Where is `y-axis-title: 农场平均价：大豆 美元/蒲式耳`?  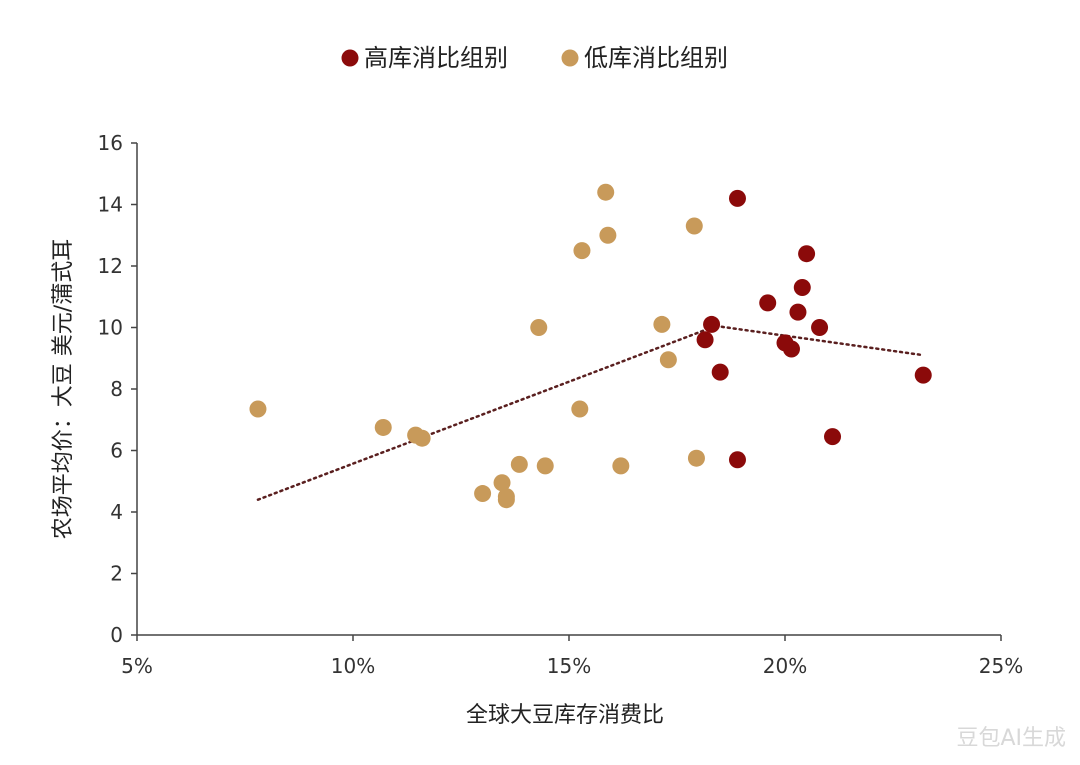 y-axis-title: 农场平均价：大豆 美元/蒲式耳 is located at coordinates (63, 389).